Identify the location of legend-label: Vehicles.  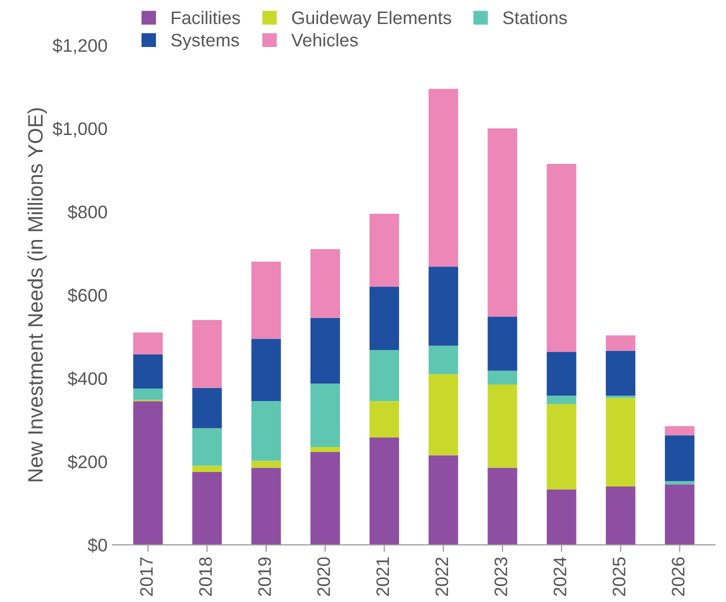
(324, 40).